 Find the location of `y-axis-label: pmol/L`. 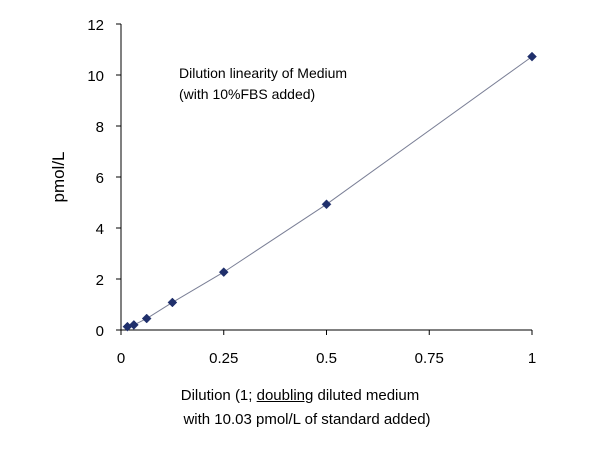

y-axis-label: pmol/L is located at coordinates (58, 176).